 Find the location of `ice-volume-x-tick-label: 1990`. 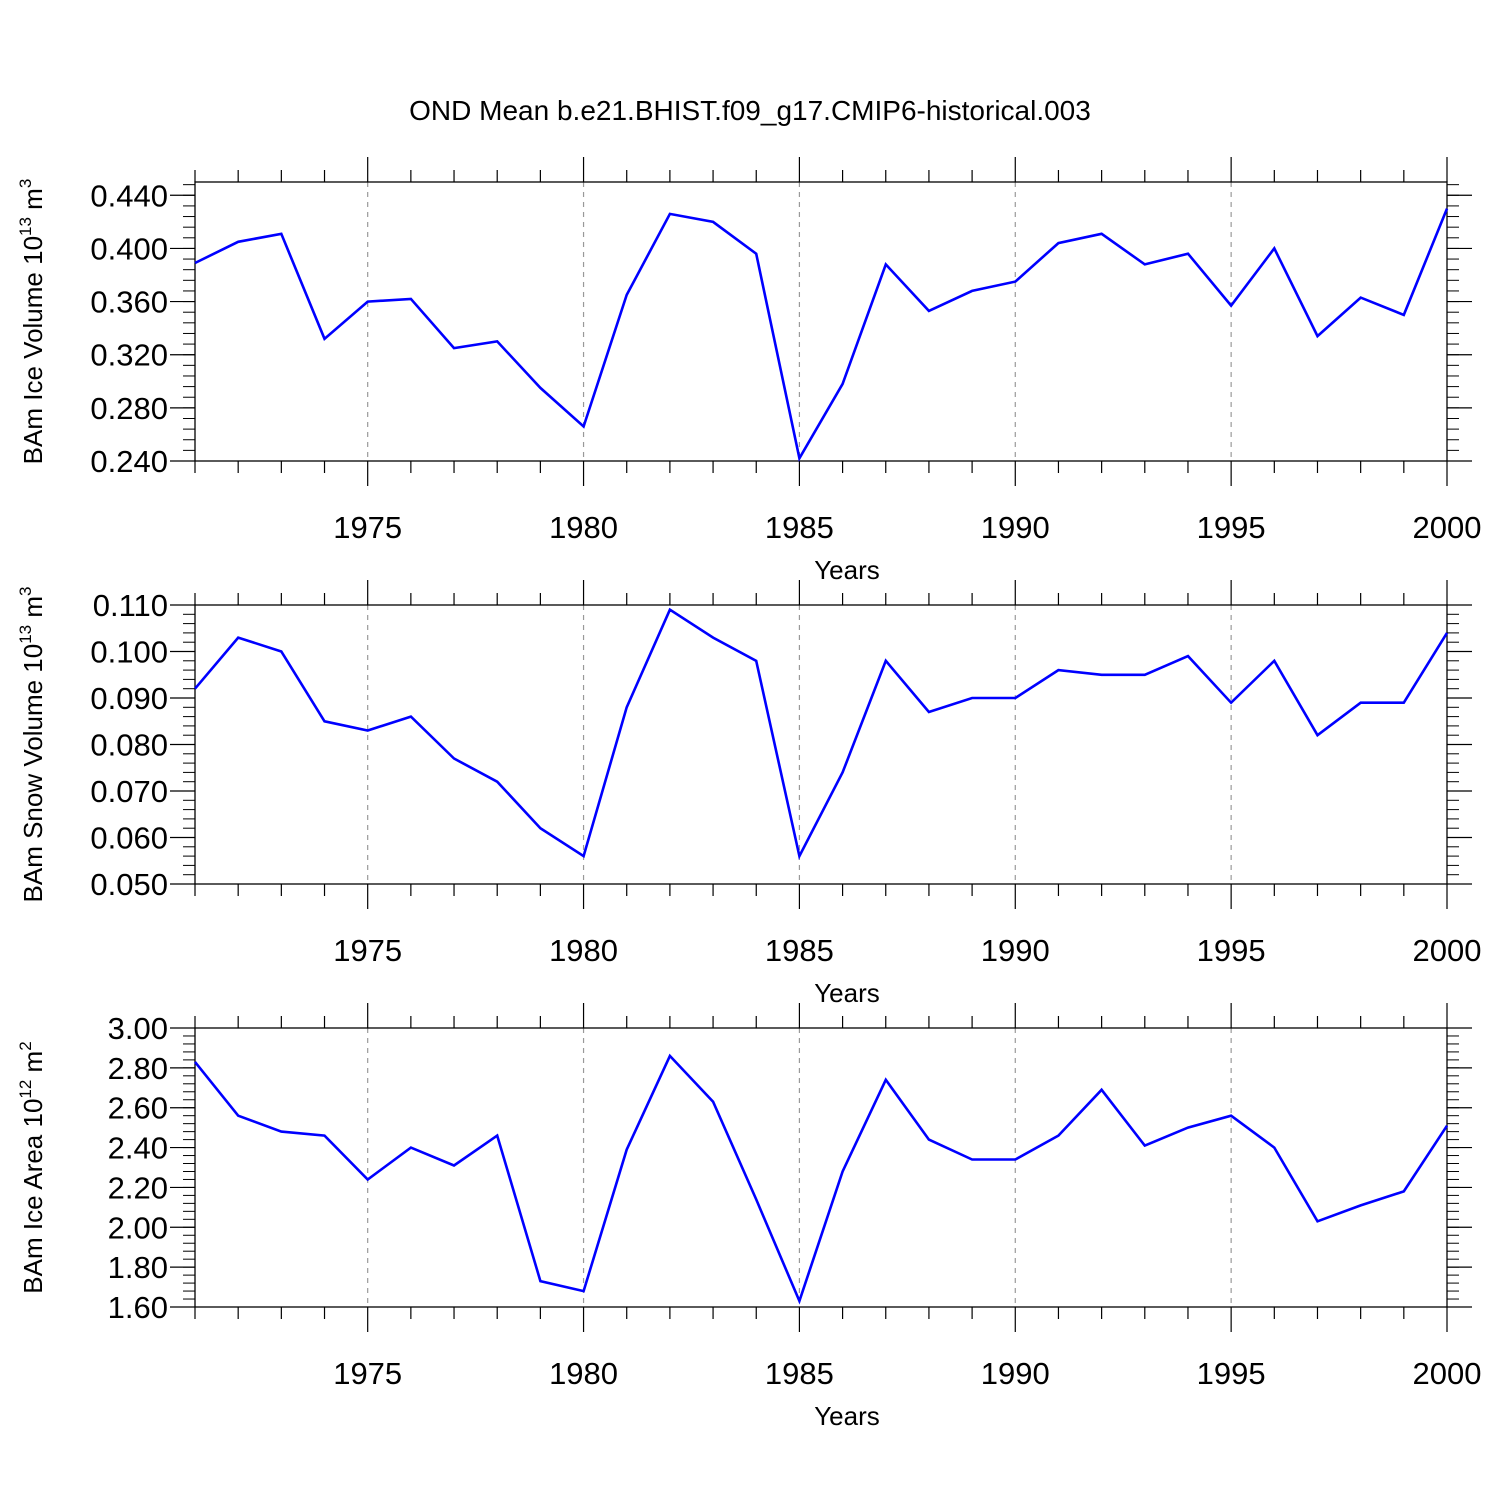

ice-volume-x-tick-label: 1990 is located at coordinates (1015, 527).